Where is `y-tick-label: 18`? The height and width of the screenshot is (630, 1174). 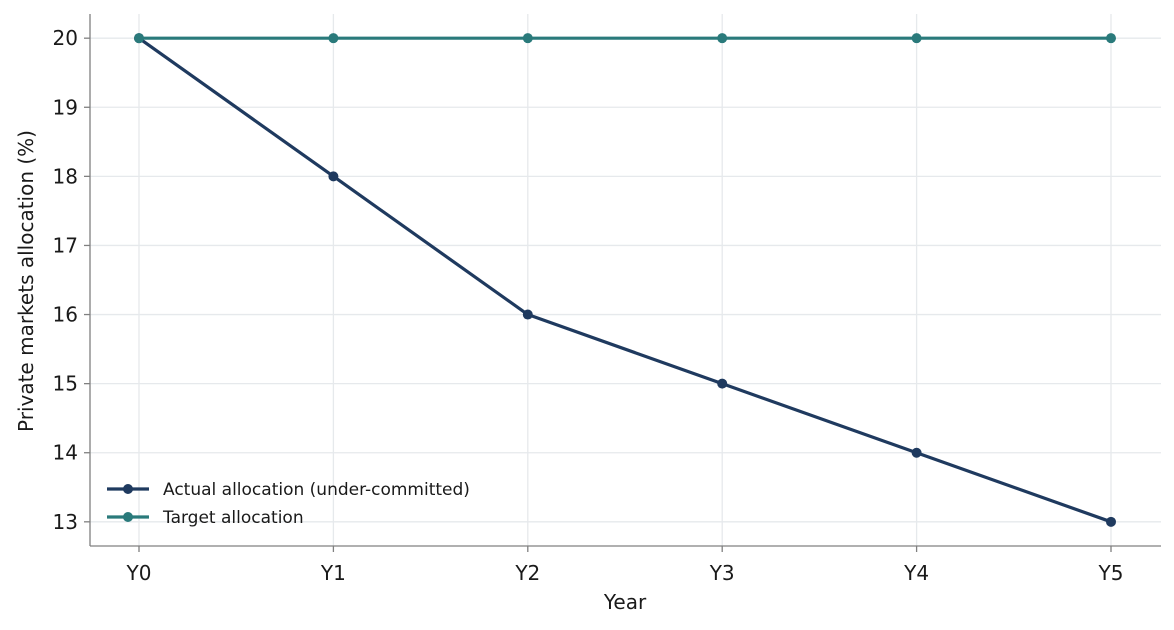
y-tick-label: 18 is located at coordinates (65, 176).